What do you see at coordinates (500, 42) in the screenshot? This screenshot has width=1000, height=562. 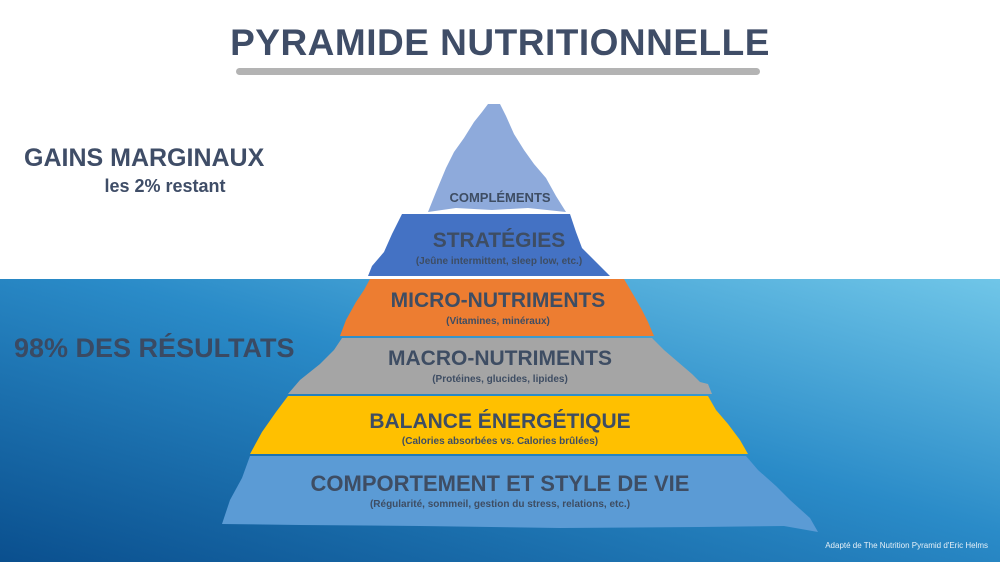 I see `page-title: PYRAMIDE NUTRITIONNELLE` at bounding box center [500, 42].